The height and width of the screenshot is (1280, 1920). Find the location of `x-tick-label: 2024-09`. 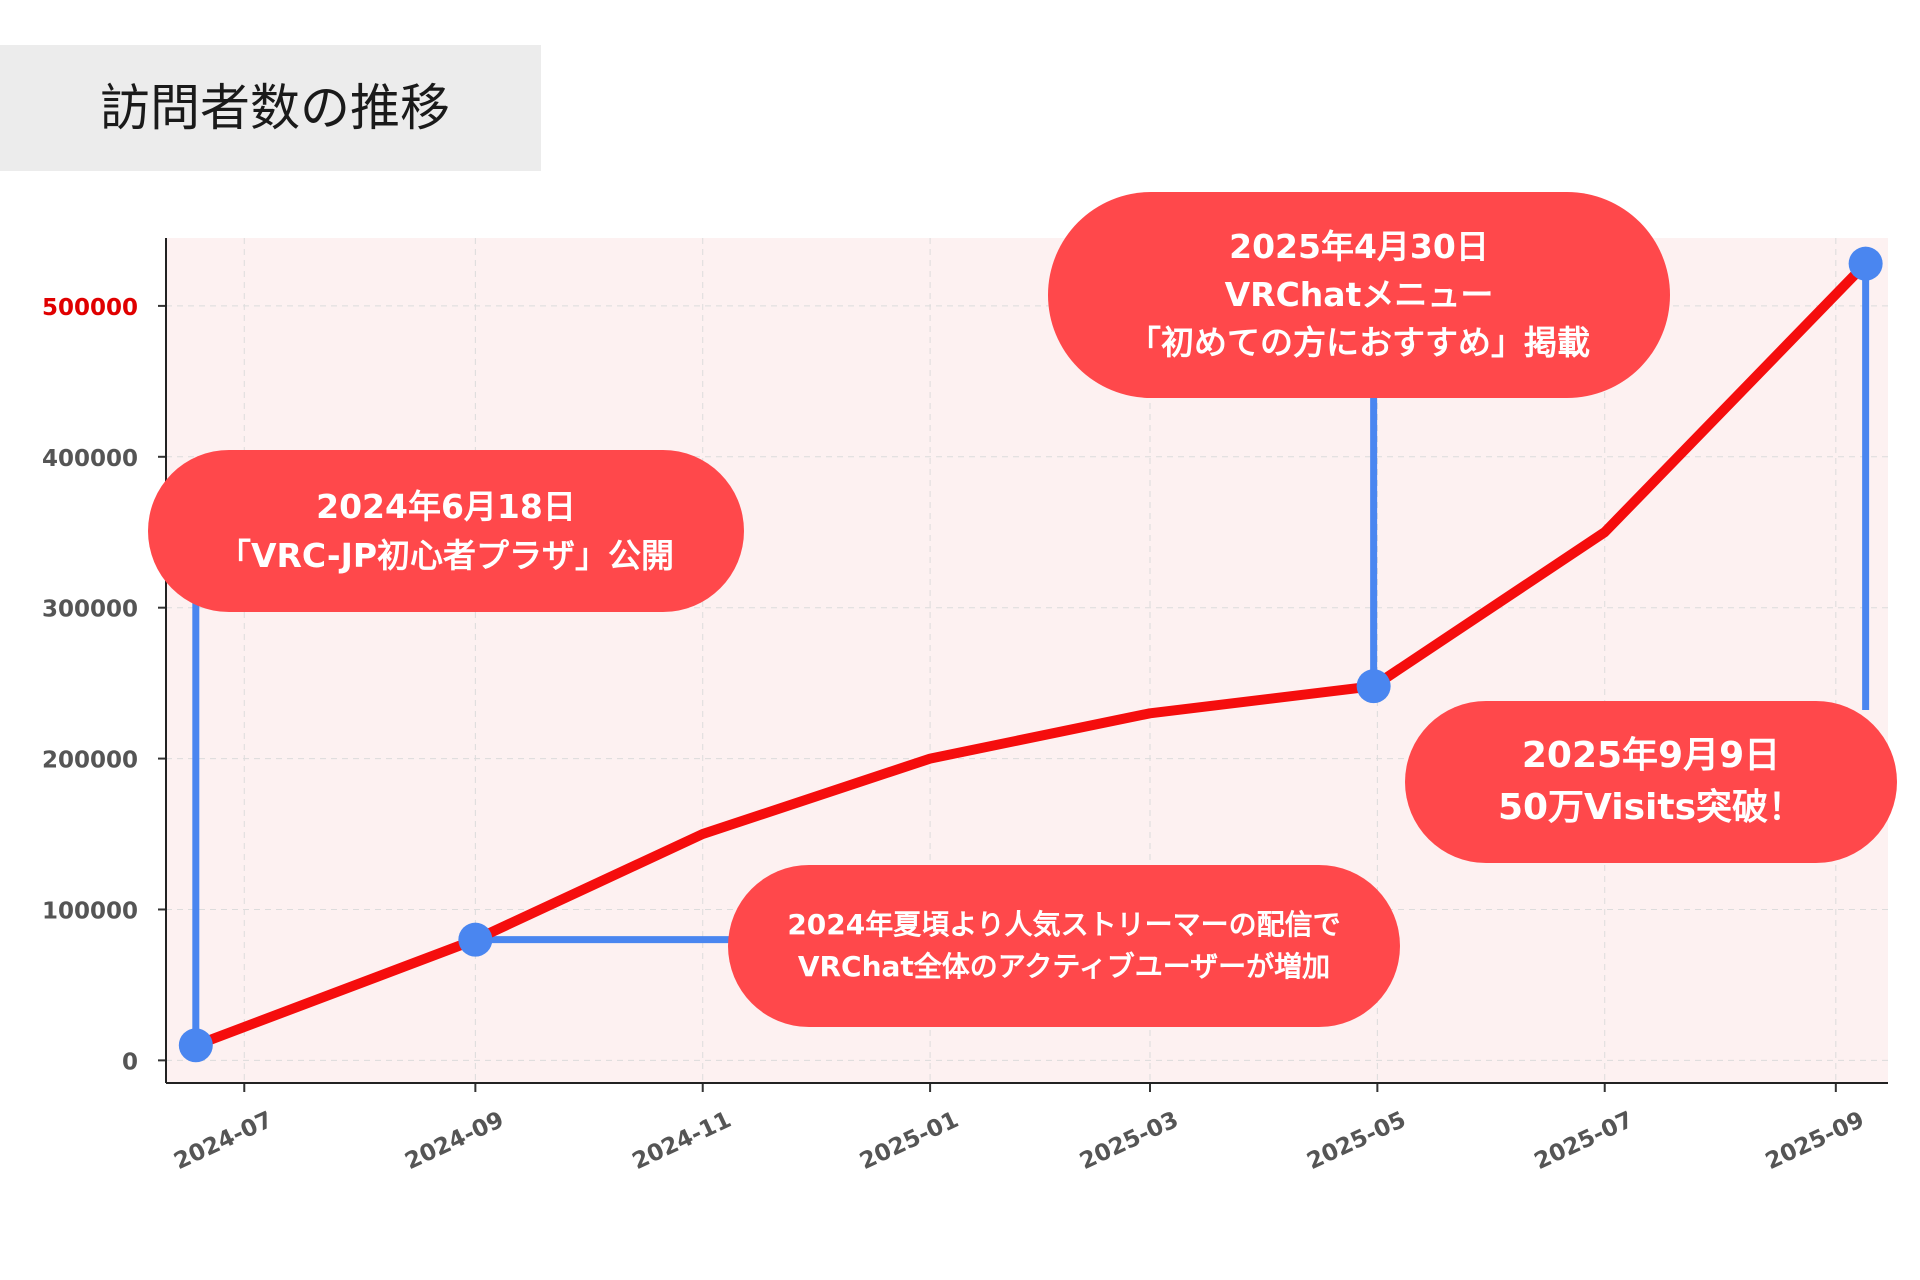

x-tick-label: 2024-09 is located at coordinates (454, 1141).